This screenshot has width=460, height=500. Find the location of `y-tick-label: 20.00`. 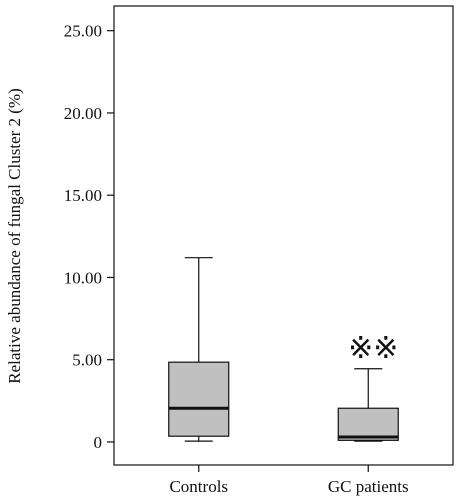

y-tick-label: 20.00 is located at coordinates (83, 113).